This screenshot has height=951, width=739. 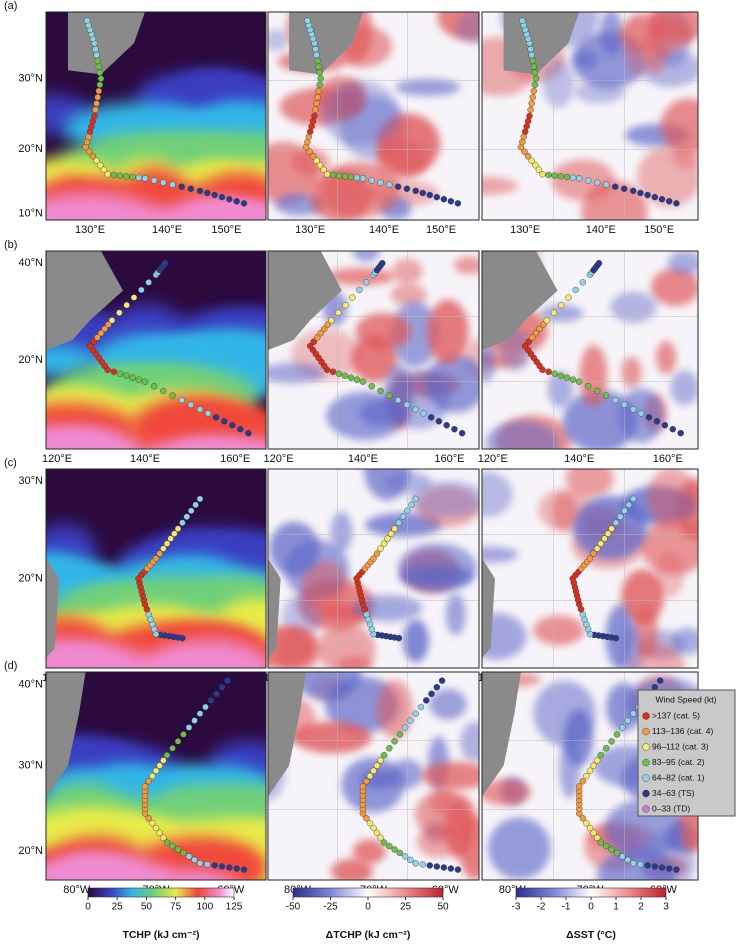 What do you see at coordinates (566, 907) in the screenshot?
I see `colorbar-tick-label: -1` at bounding box center [566, 907].